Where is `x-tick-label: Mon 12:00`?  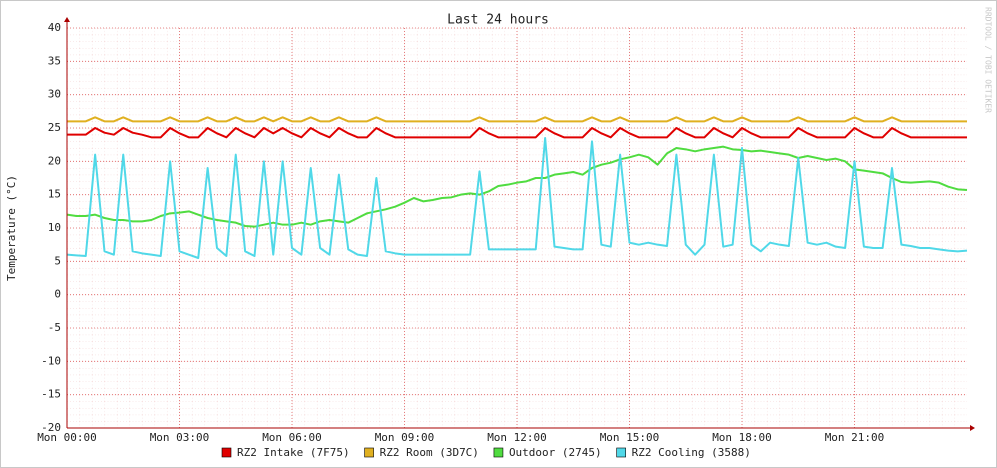 x-tick-label: Mon 12:00 is located at coordinates (517, 437).